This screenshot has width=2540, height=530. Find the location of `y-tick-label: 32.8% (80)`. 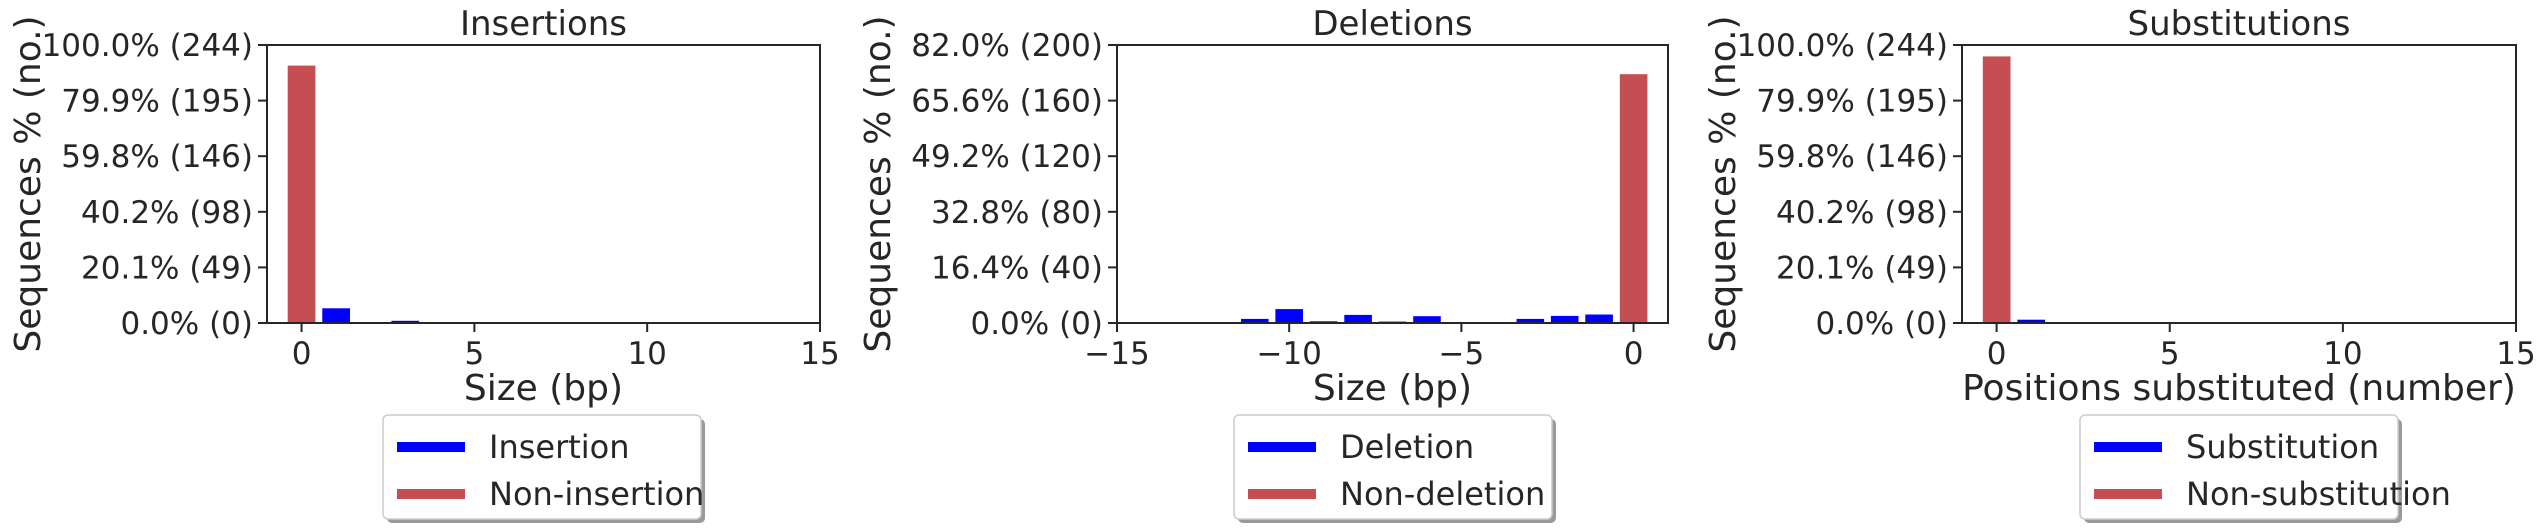

y-tick-label: 32.8% (80) is located at coordinates (1017, 213).